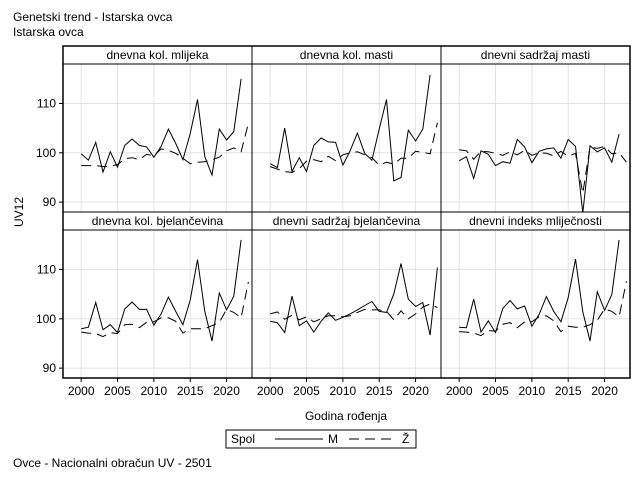 This screenshot has width=640, height=480. I want to click on panel-1: dnevna kol. mlijeka 90 100 110, so click(144, 129).